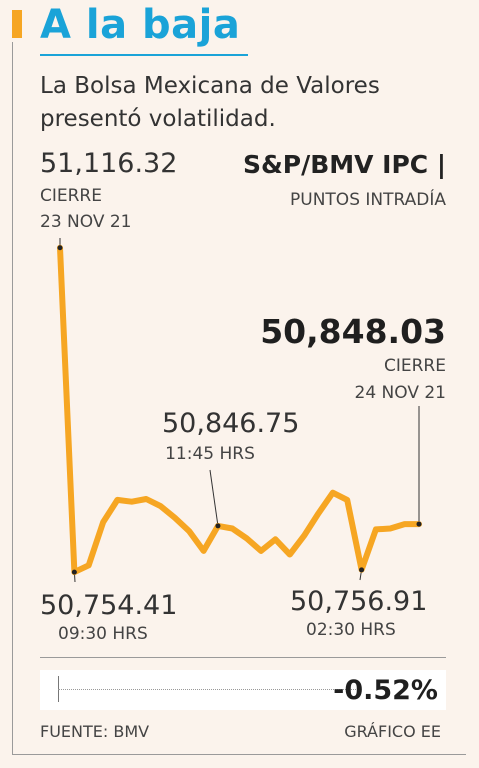  Describe the element at coordinates (419, 524) in the screenshot. I see `leader-end-close-dot` at that location.